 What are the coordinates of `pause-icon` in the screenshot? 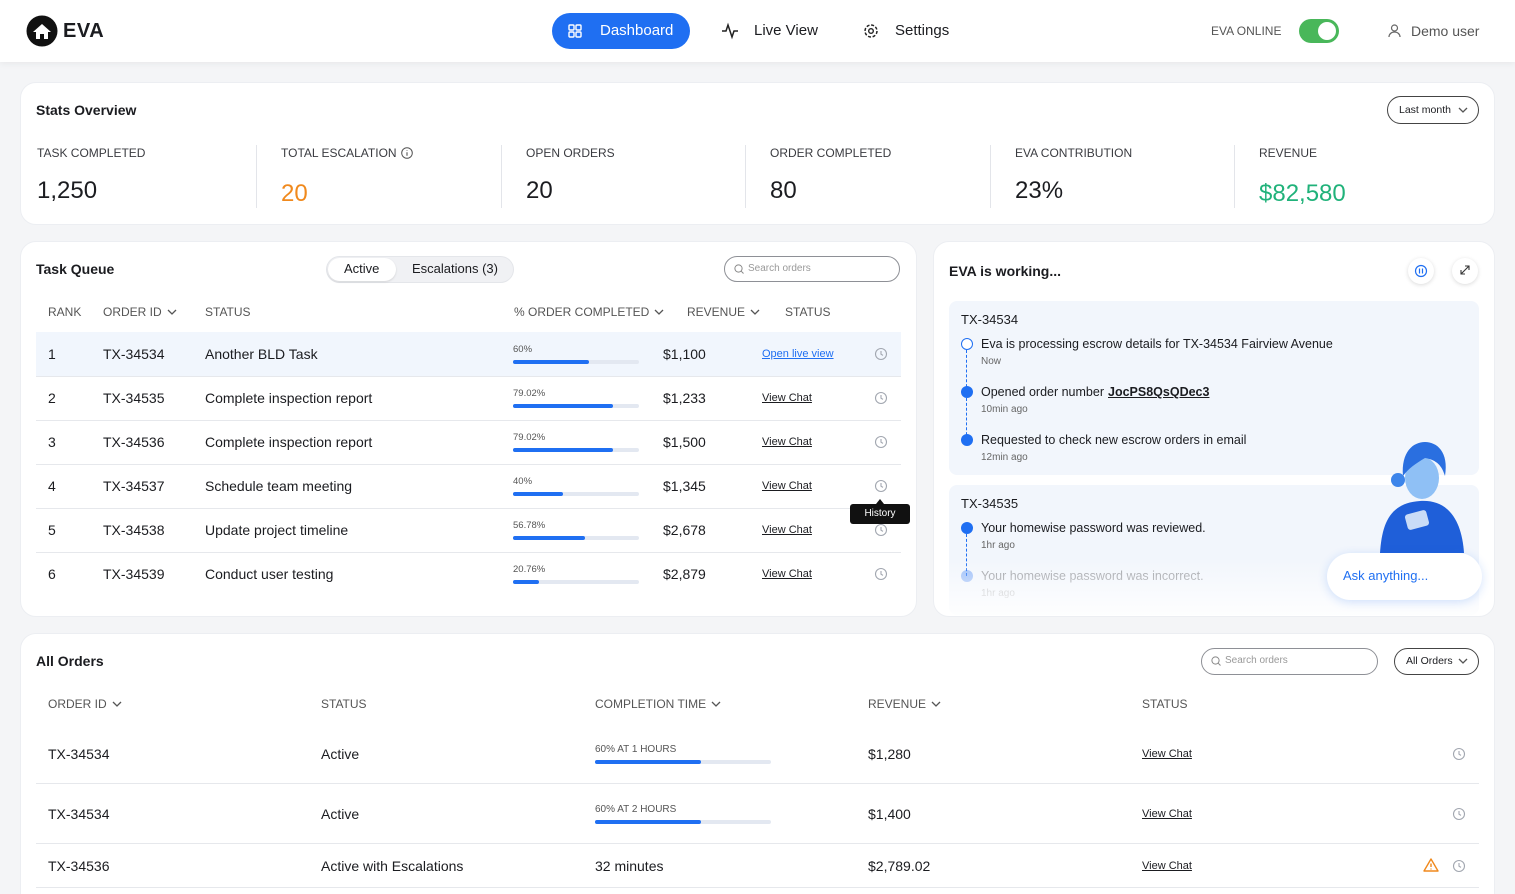 It's located at (1421, 271).